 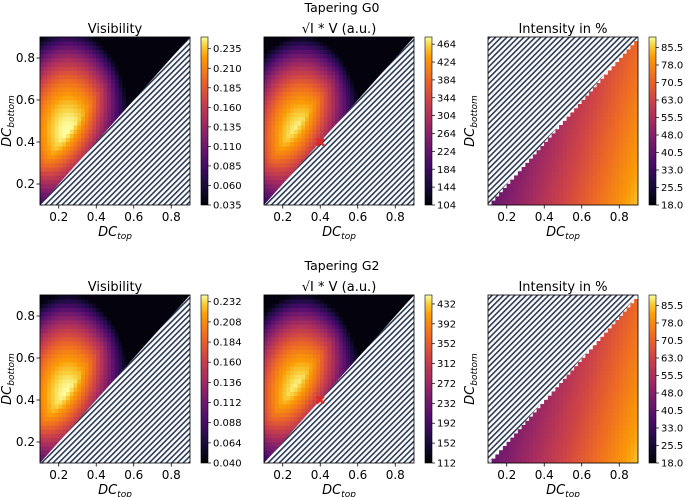 I want to click on colorbar-tick-label: 0.112, so click(x=227, y=403).